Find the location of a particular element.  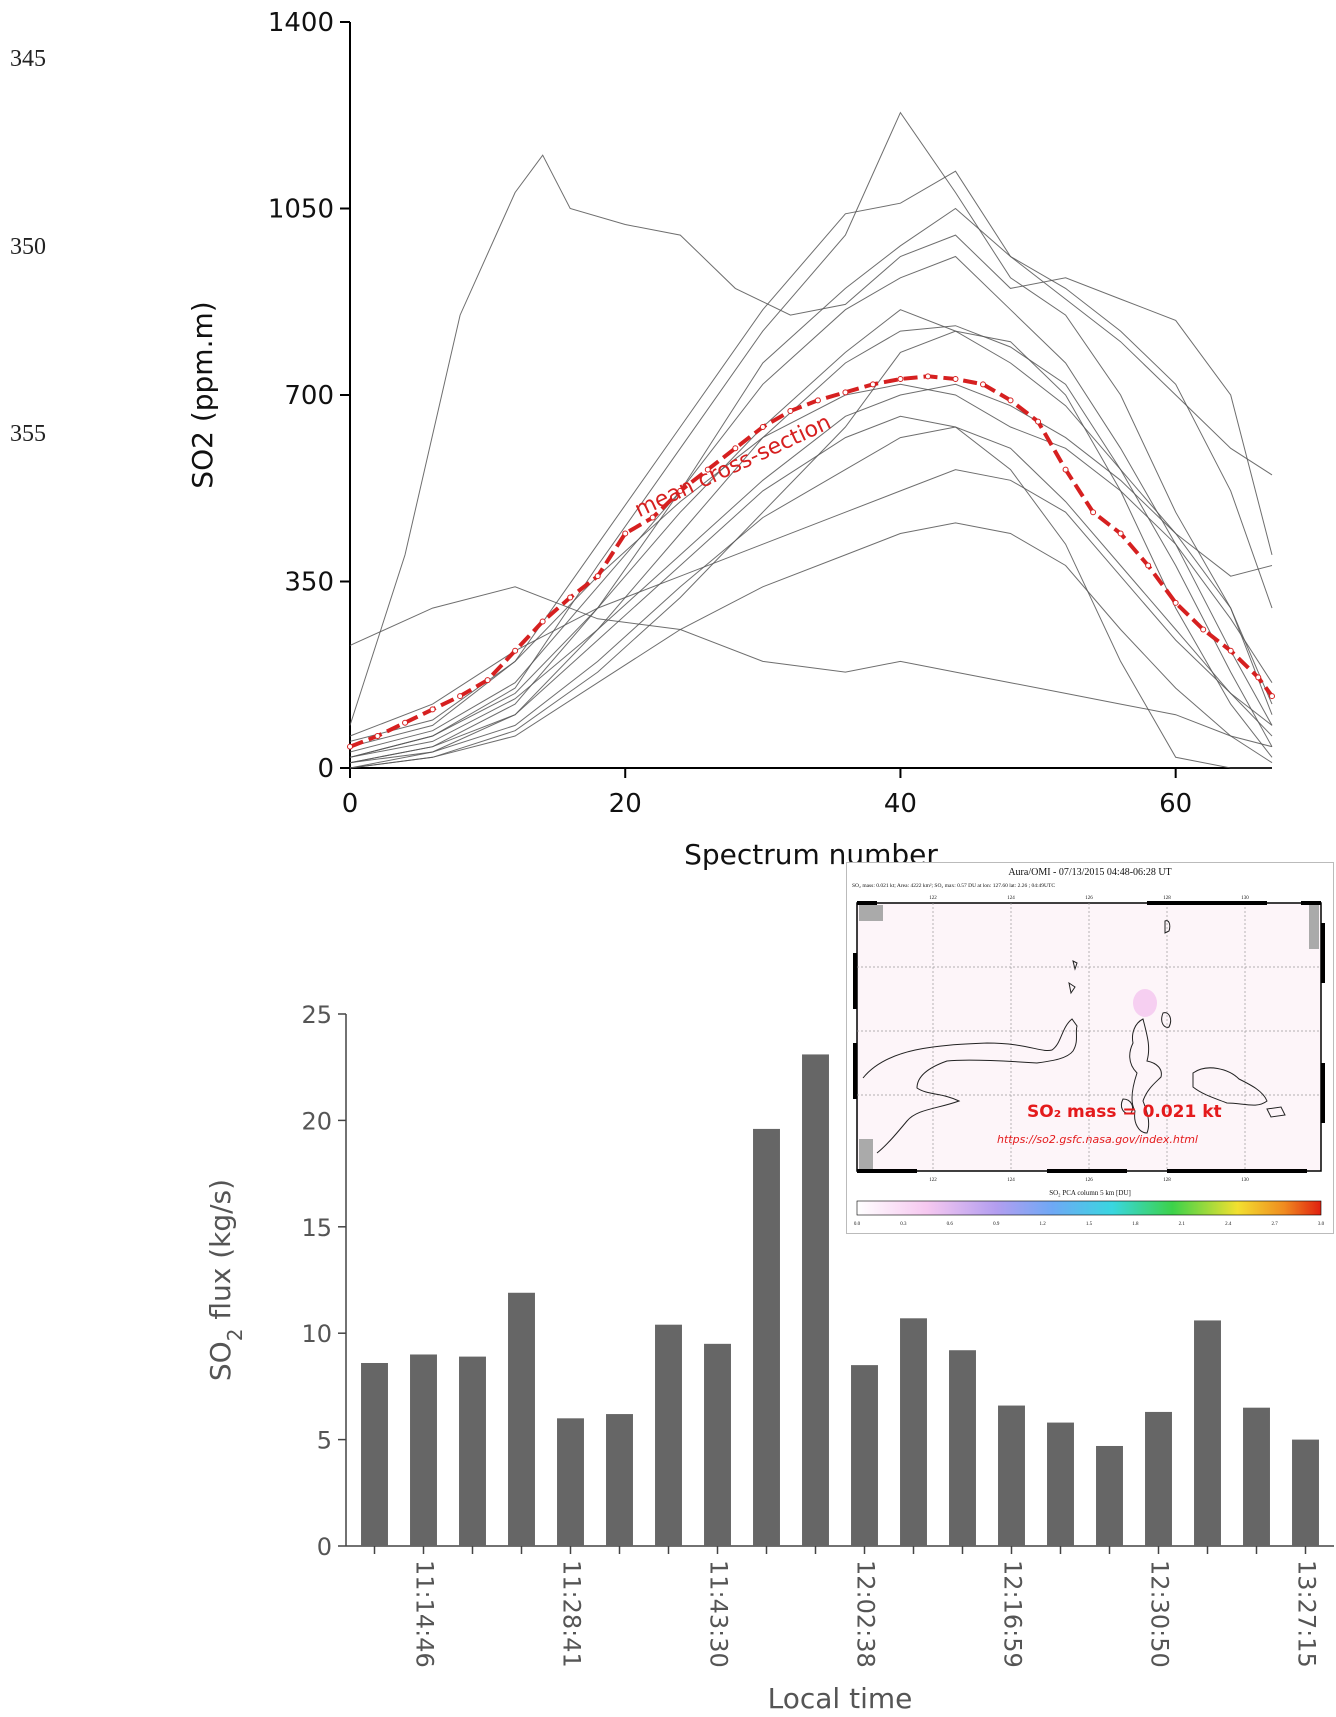

lon-tick-124-bottom: 124 is located at coordinates (1011, 1180).